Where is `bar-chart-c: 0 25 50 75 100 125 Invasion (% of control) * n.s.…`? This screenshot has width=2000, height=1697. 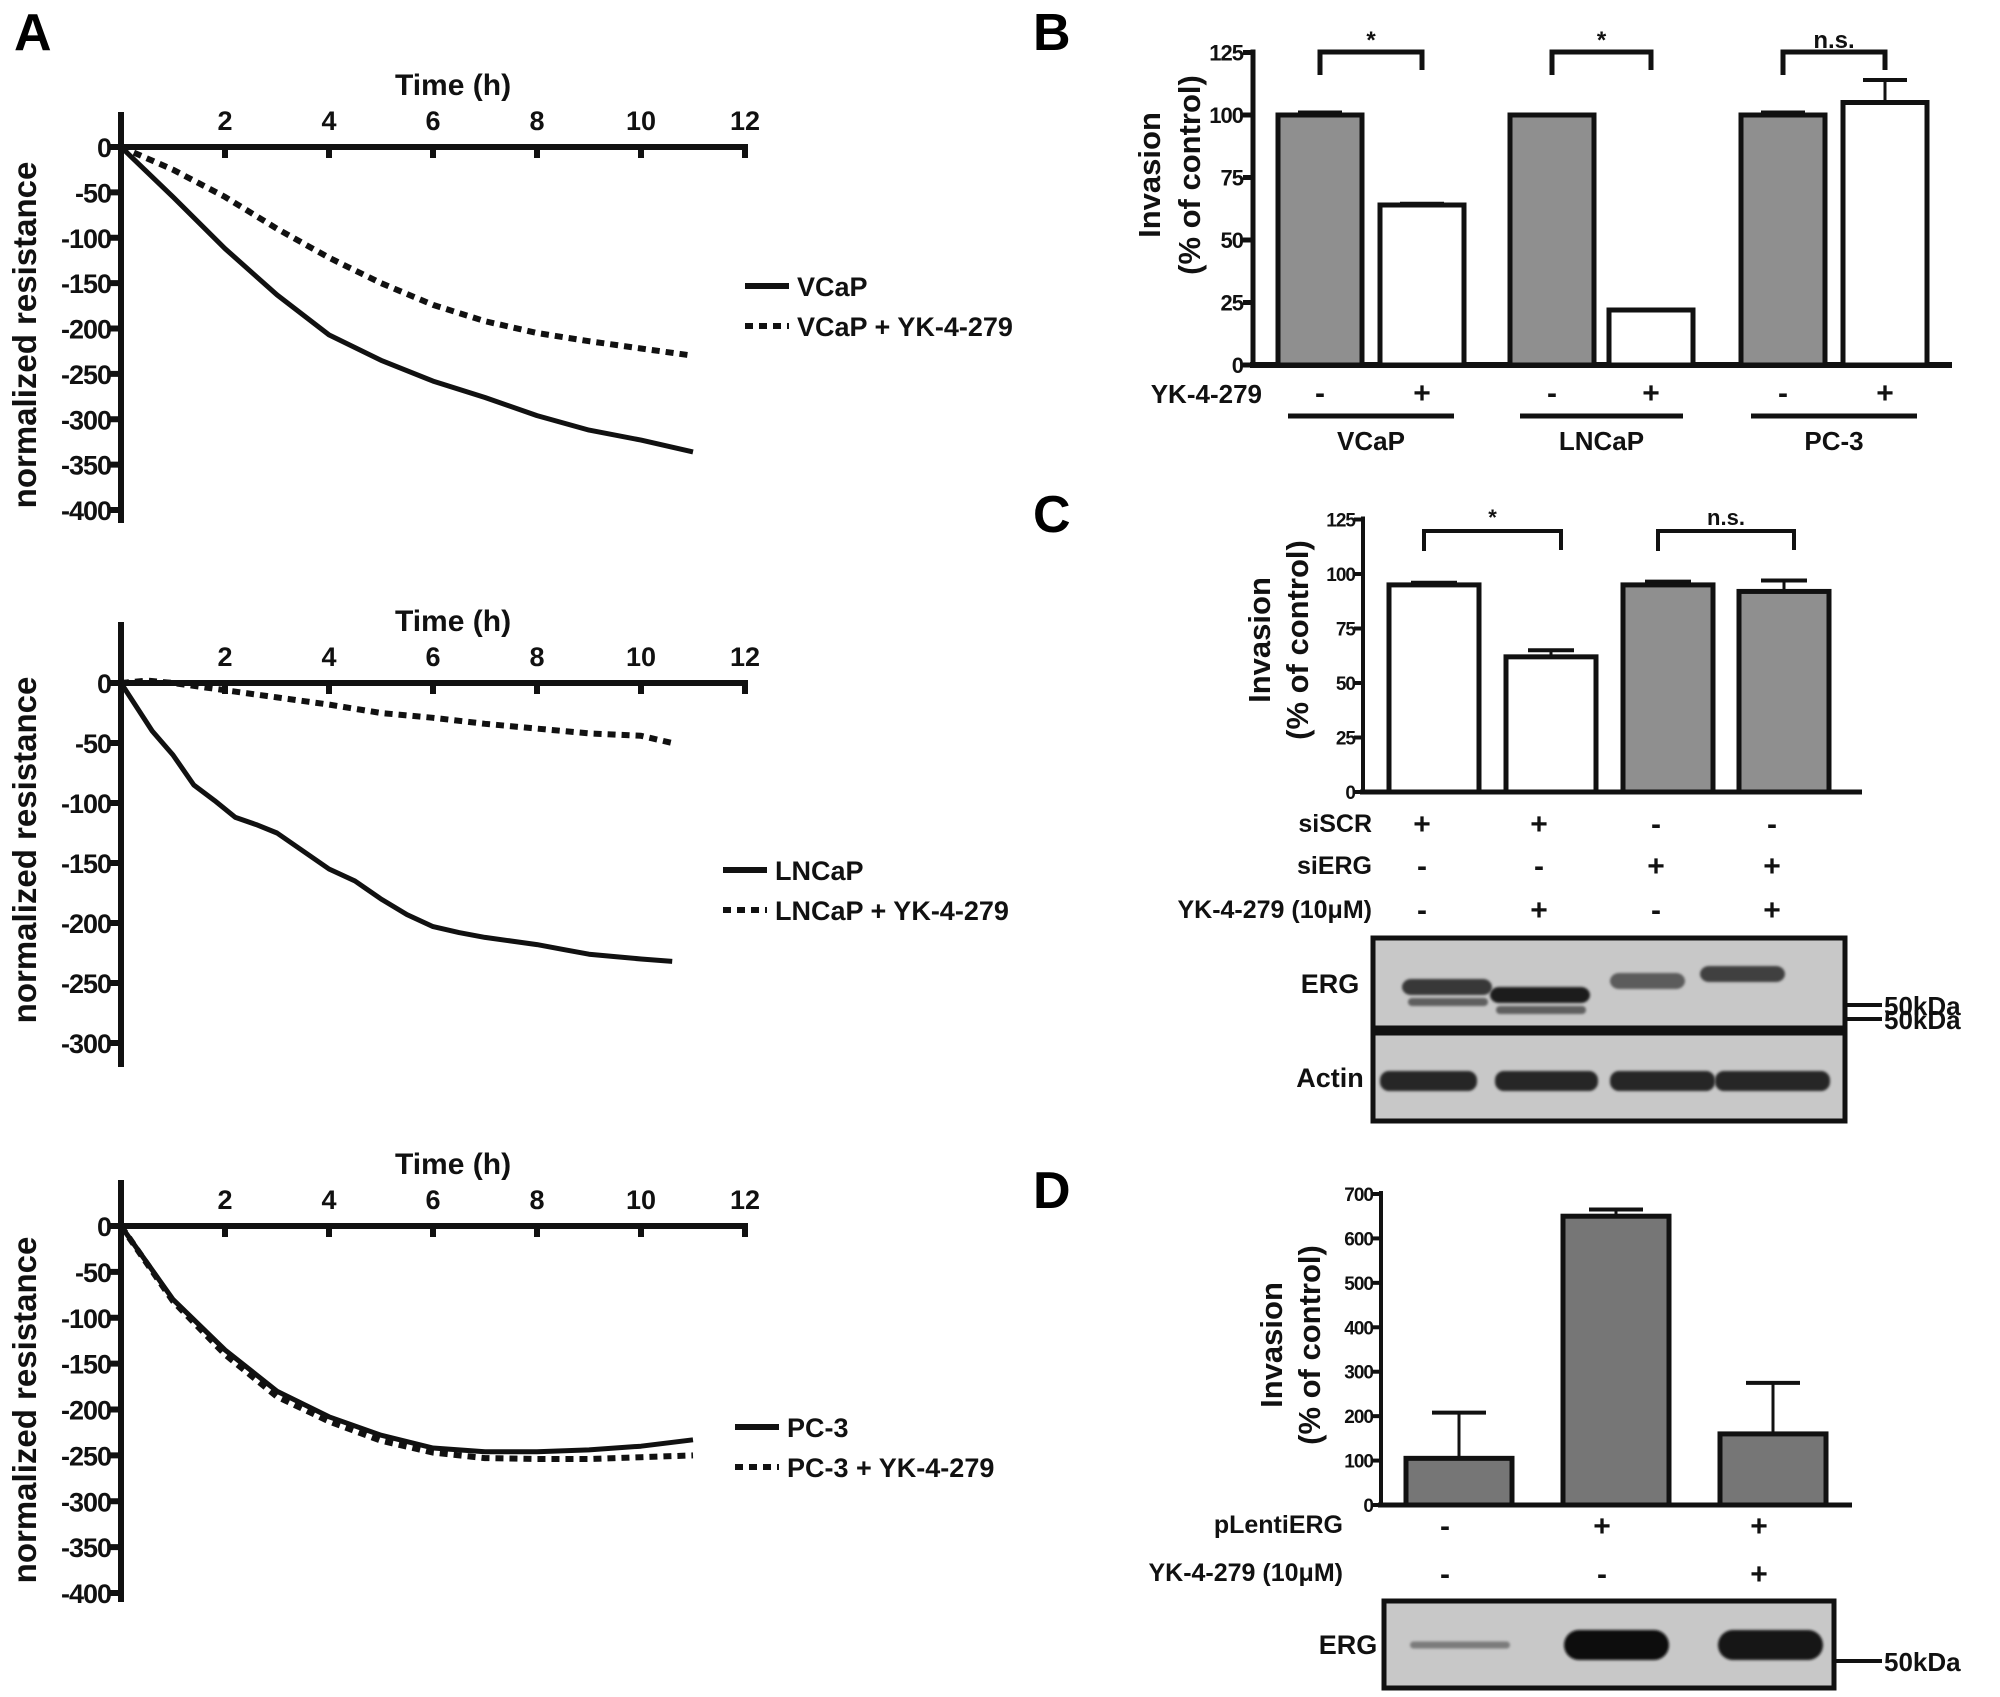
bar-chart-c: 0 25 50 75 100 125 Invasion (% of control) * n.s.… is located at coordinates (1569, 814).